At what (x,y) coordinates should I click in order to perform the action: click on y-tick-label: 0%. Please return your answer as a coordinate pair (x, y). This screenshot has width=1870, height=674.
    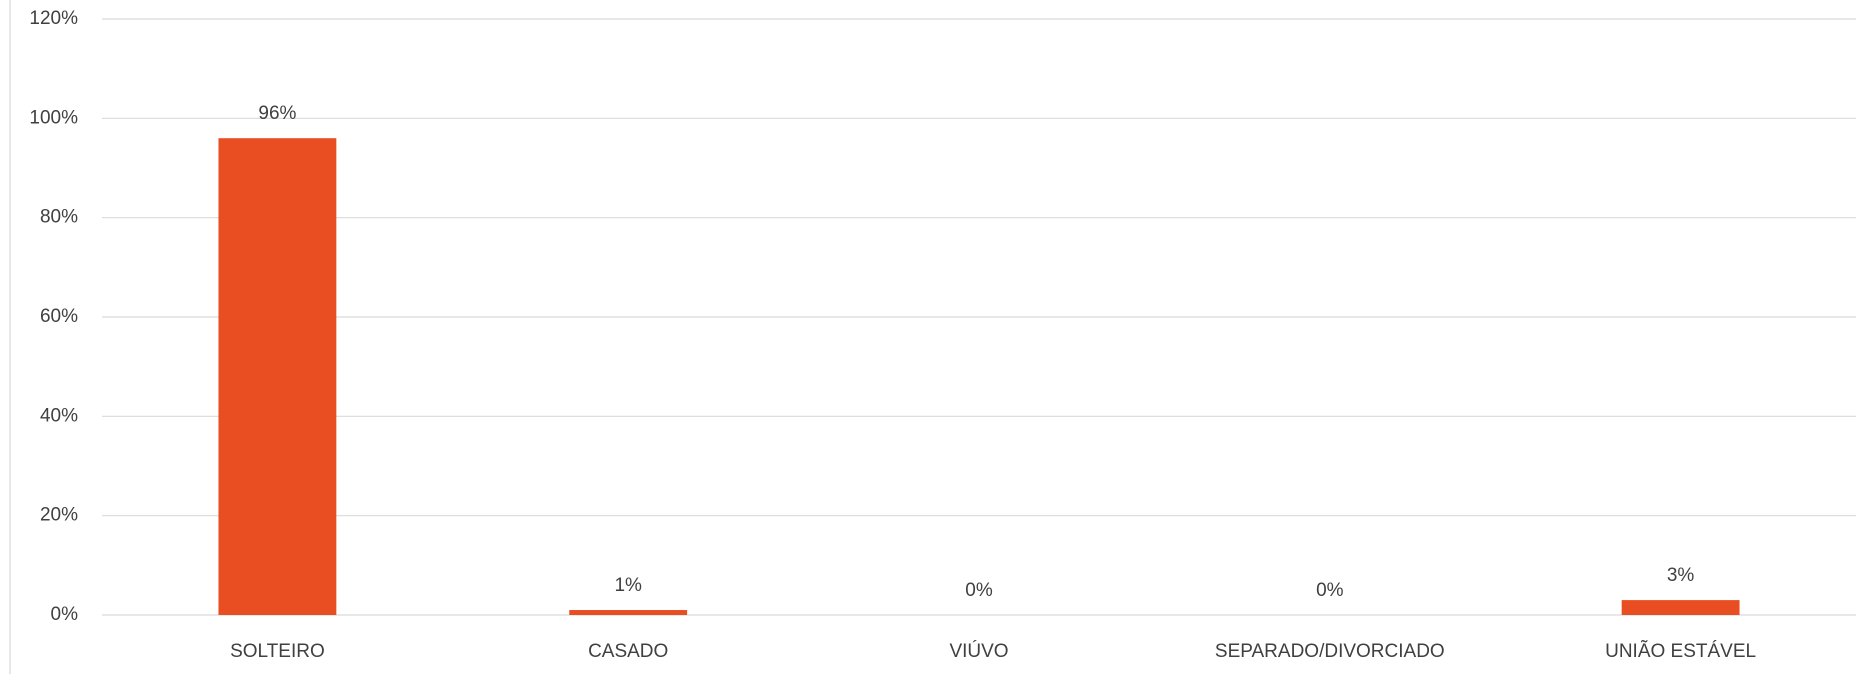
    Looking at the image, I should click on (65, 614).